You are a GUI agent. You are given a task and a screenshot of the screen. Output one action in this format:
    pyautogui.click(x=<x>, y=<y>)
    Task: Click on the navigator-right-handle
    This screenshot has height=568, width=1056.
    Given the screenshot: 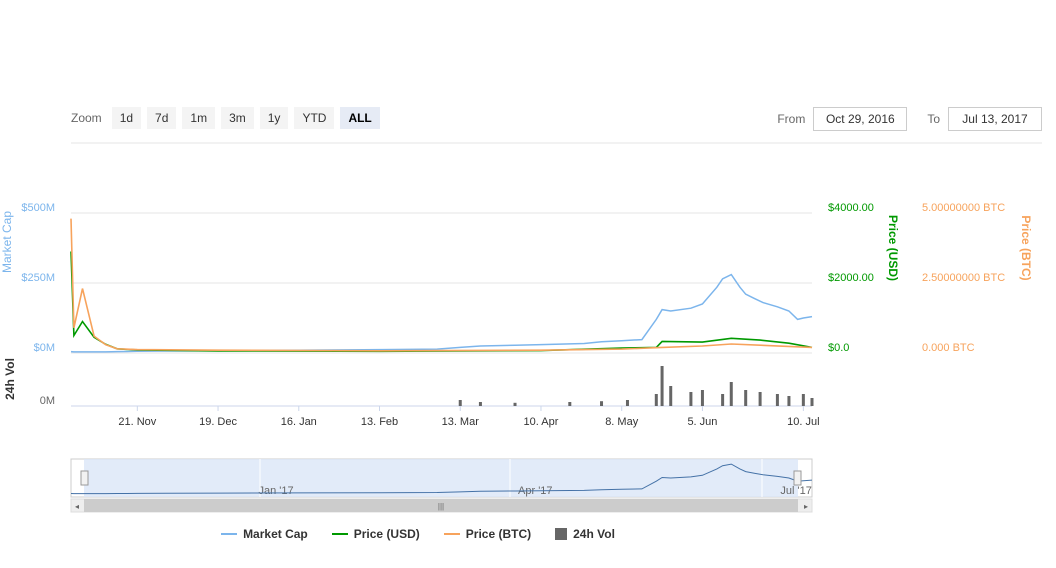 What is the action you would take?
    pyautogui.click(x=797, y=478)
    